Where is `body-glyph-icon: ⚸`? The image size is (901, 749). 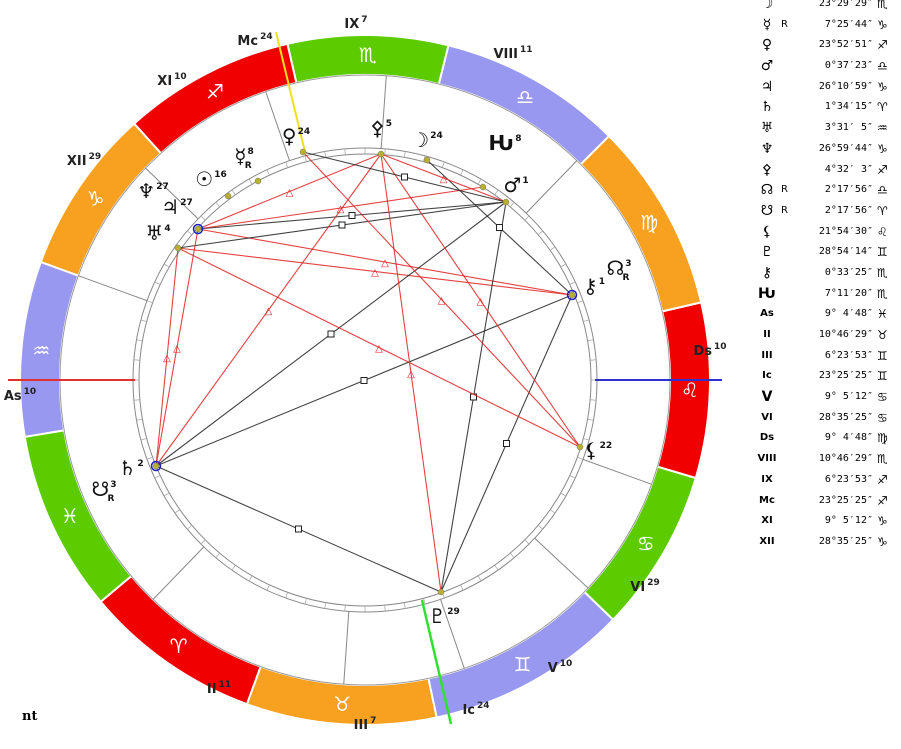 body-glyph-icon: ⚸ is located at coordinates (767, 231).